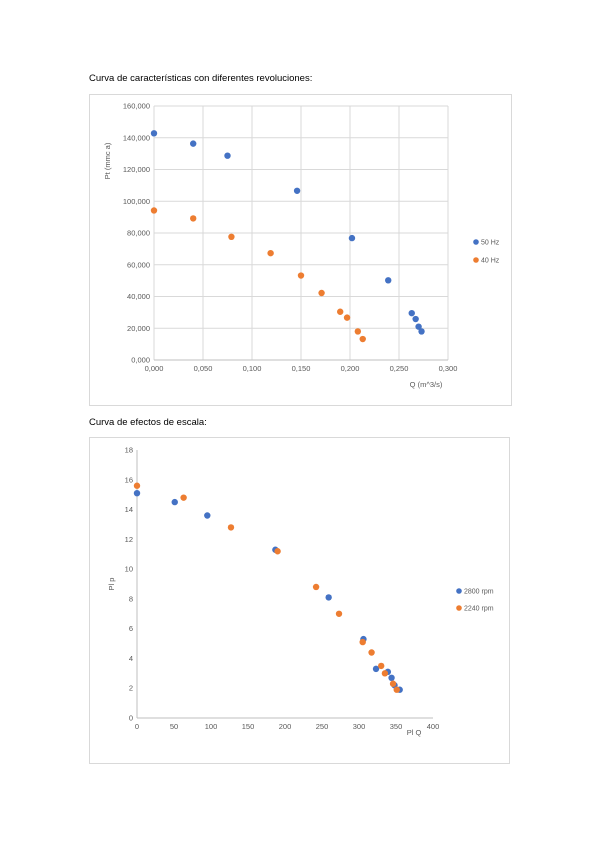  What do you see at coordinates (129, 509) in the screenshot?
I see `chart2-y-tick-label: 14` at bounding box center [129, 509].